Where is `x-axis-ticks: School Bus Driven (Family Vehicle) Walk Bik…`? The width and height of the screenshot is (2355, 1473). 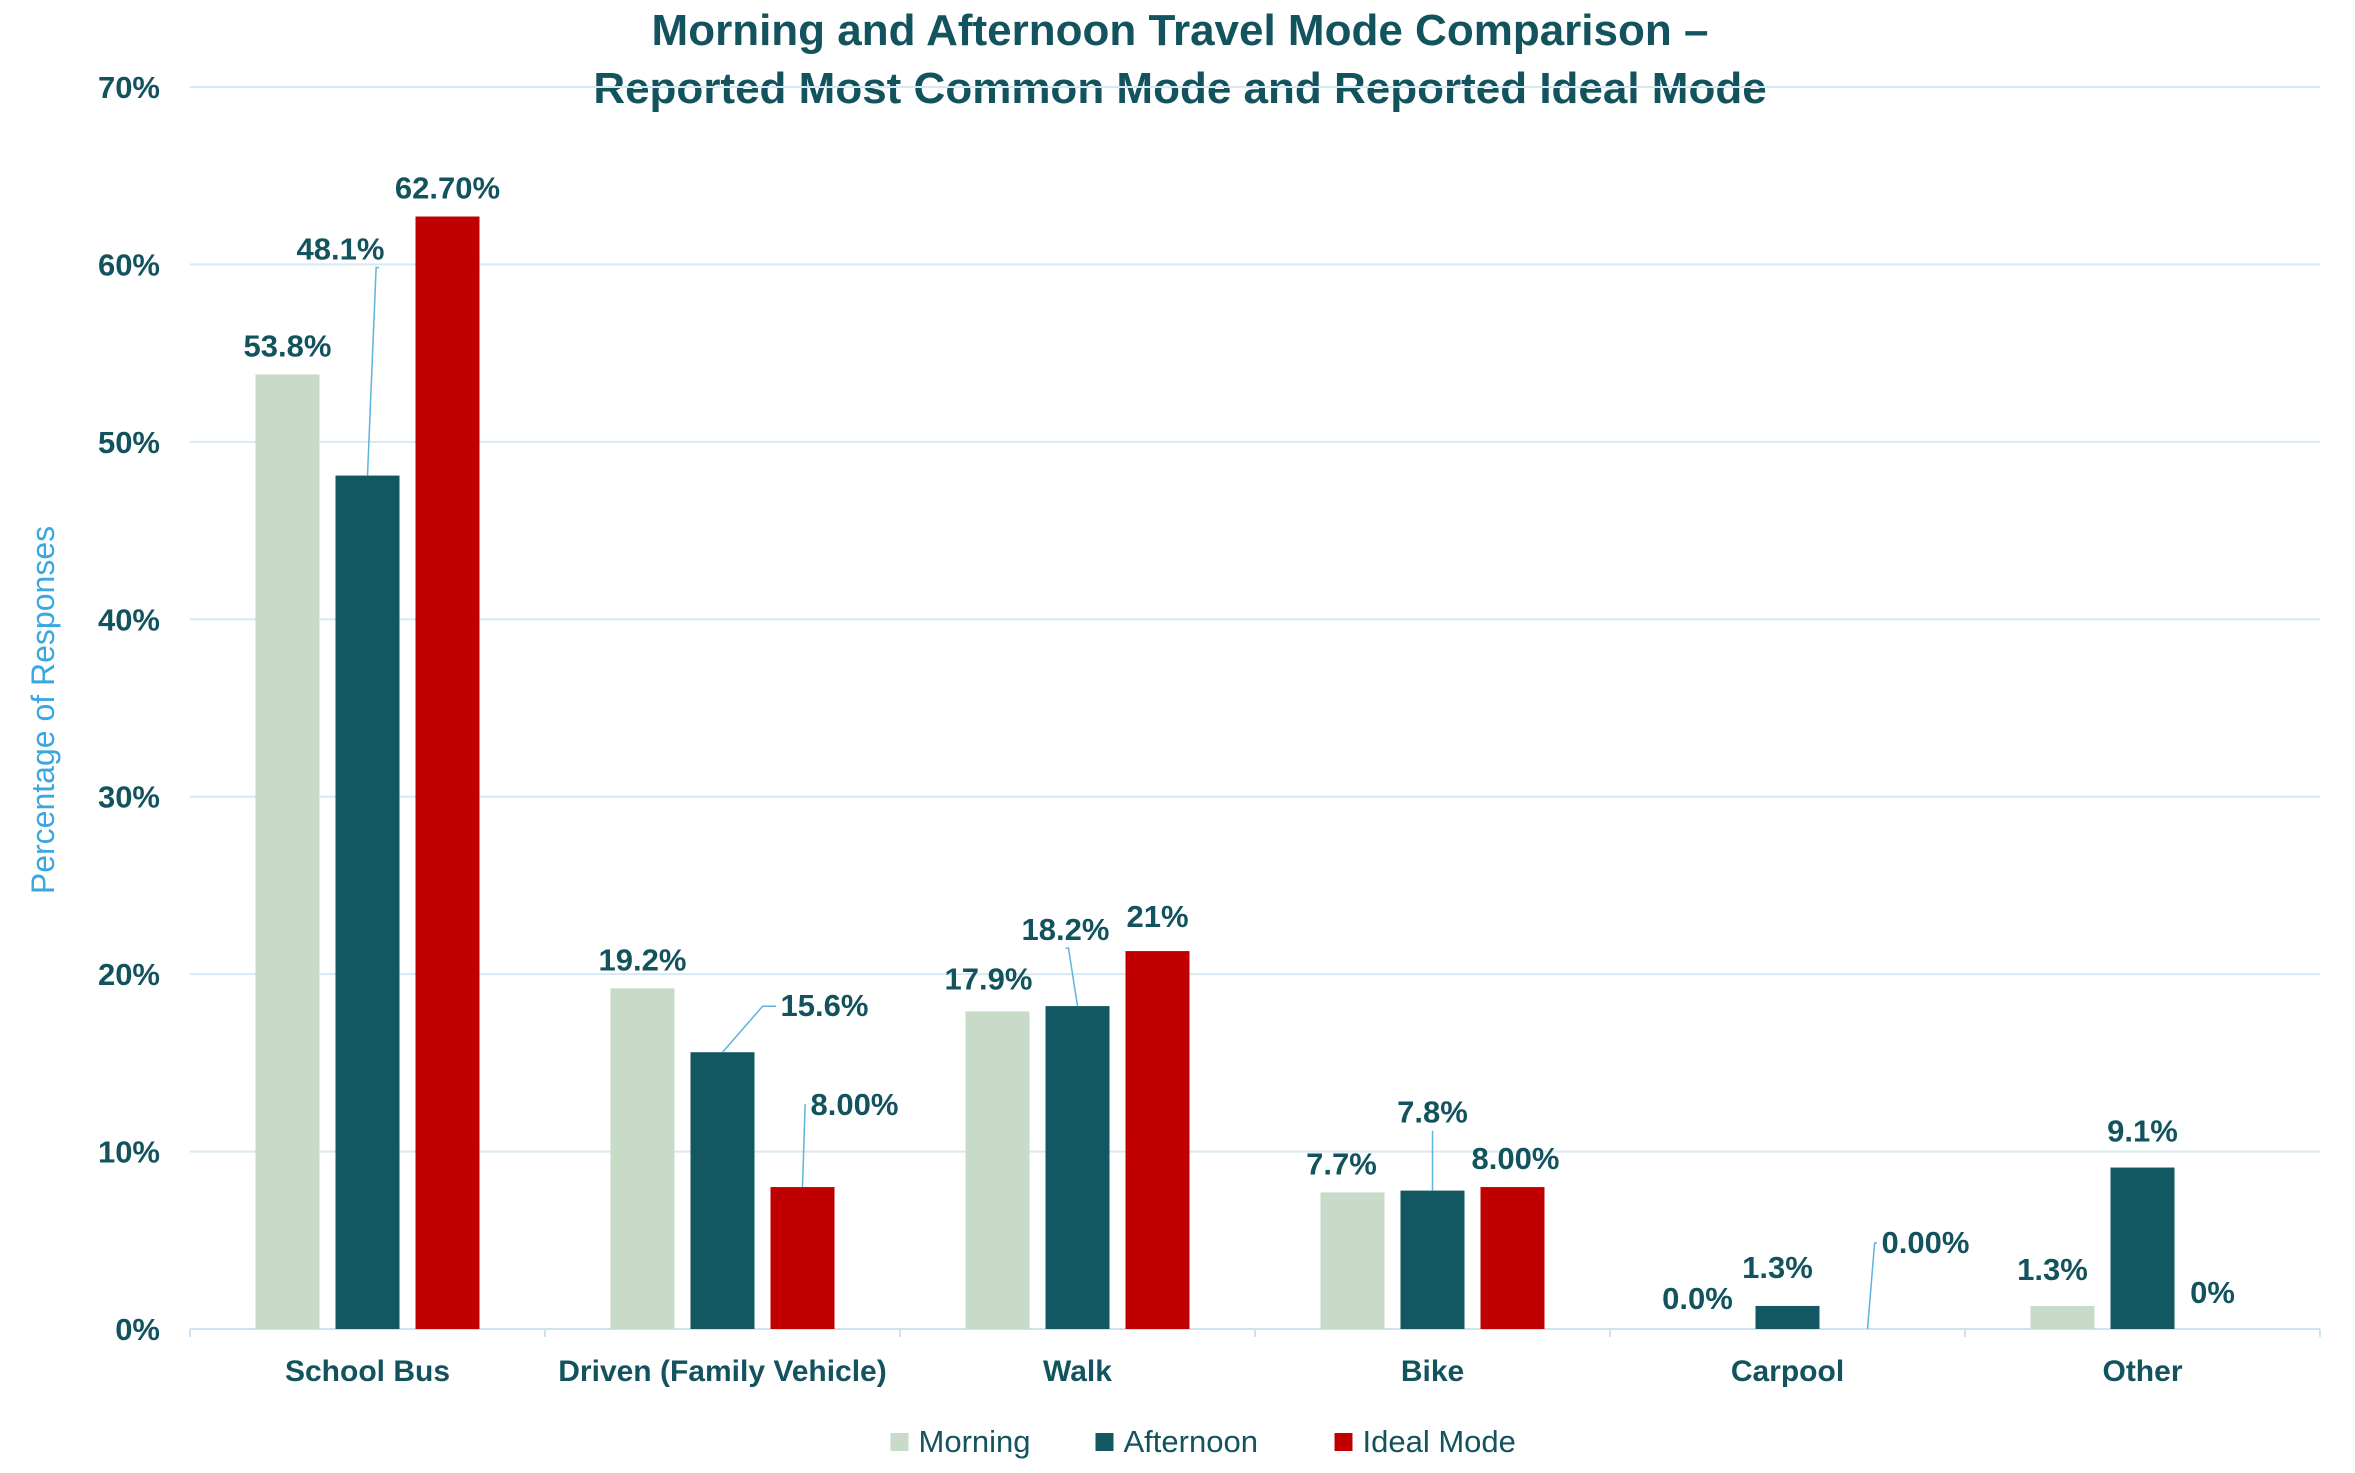
x-axis-ticks: School Bus Driven (Family Vehicle) Walk Bik… is located at coordinates (1234, 1371).